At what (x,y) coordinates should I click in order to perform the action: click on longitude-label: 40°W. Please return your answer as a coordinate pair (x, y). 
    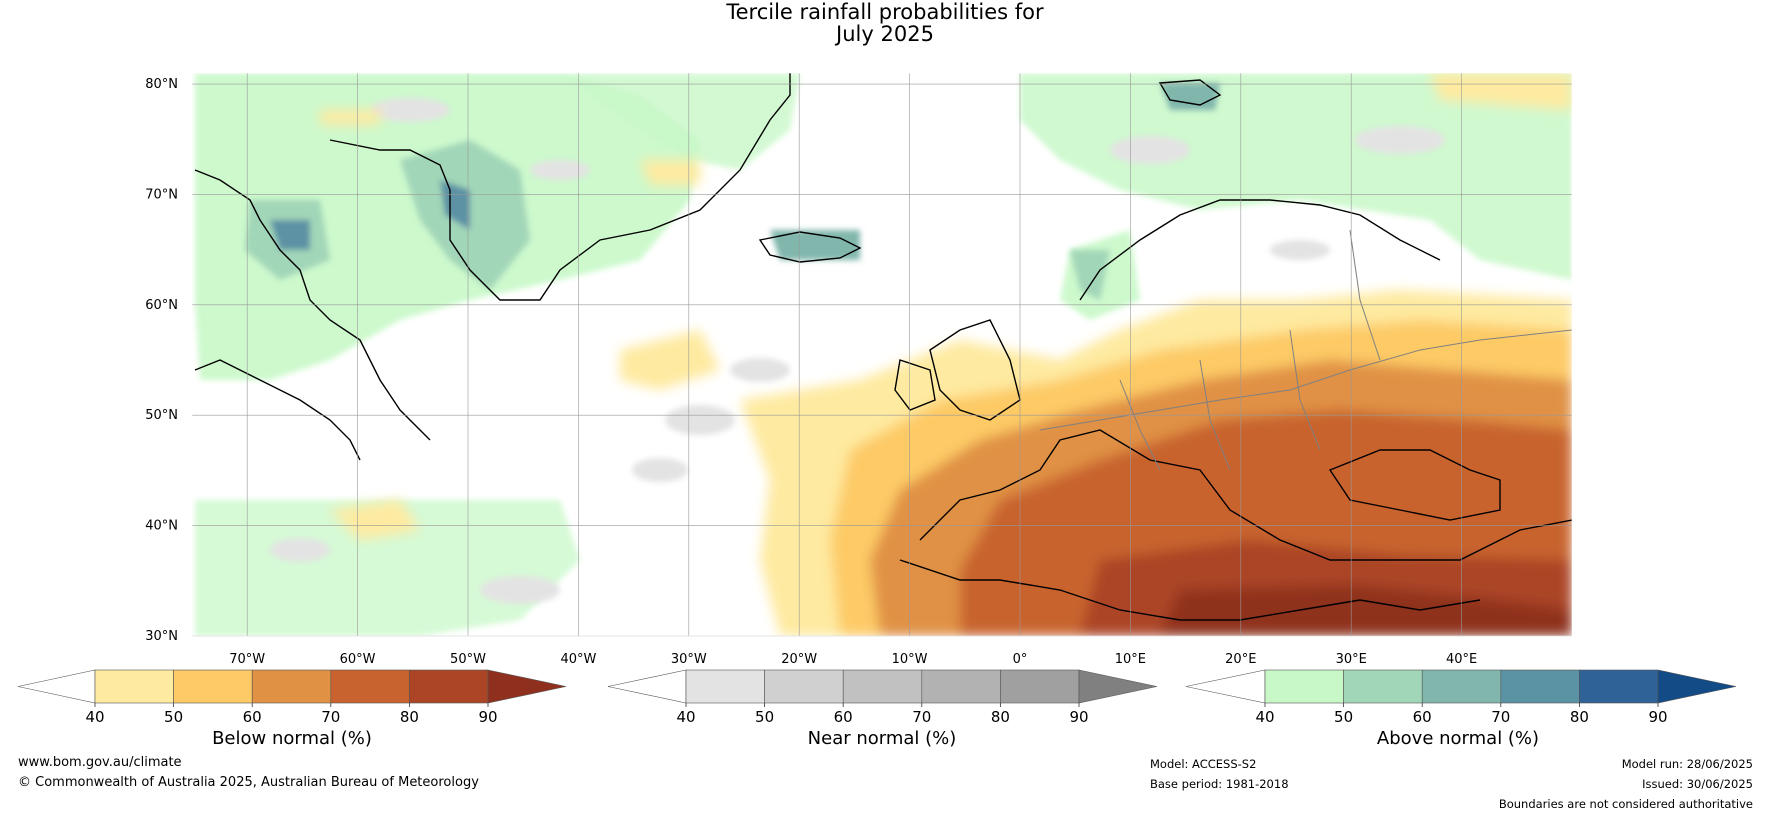
    Looking at the image, I should click on (578, 659).